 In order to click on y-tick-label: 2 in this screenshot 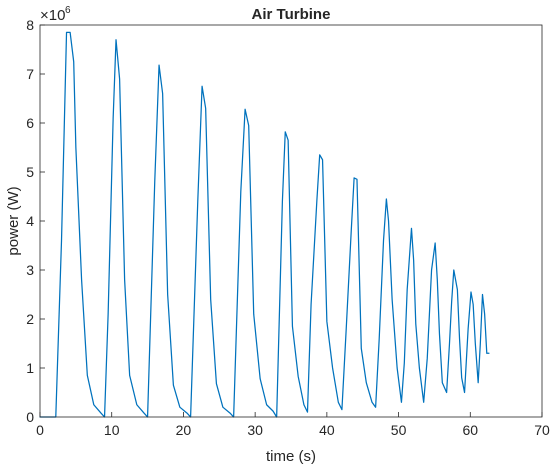, I will do `click(30, 319)`.